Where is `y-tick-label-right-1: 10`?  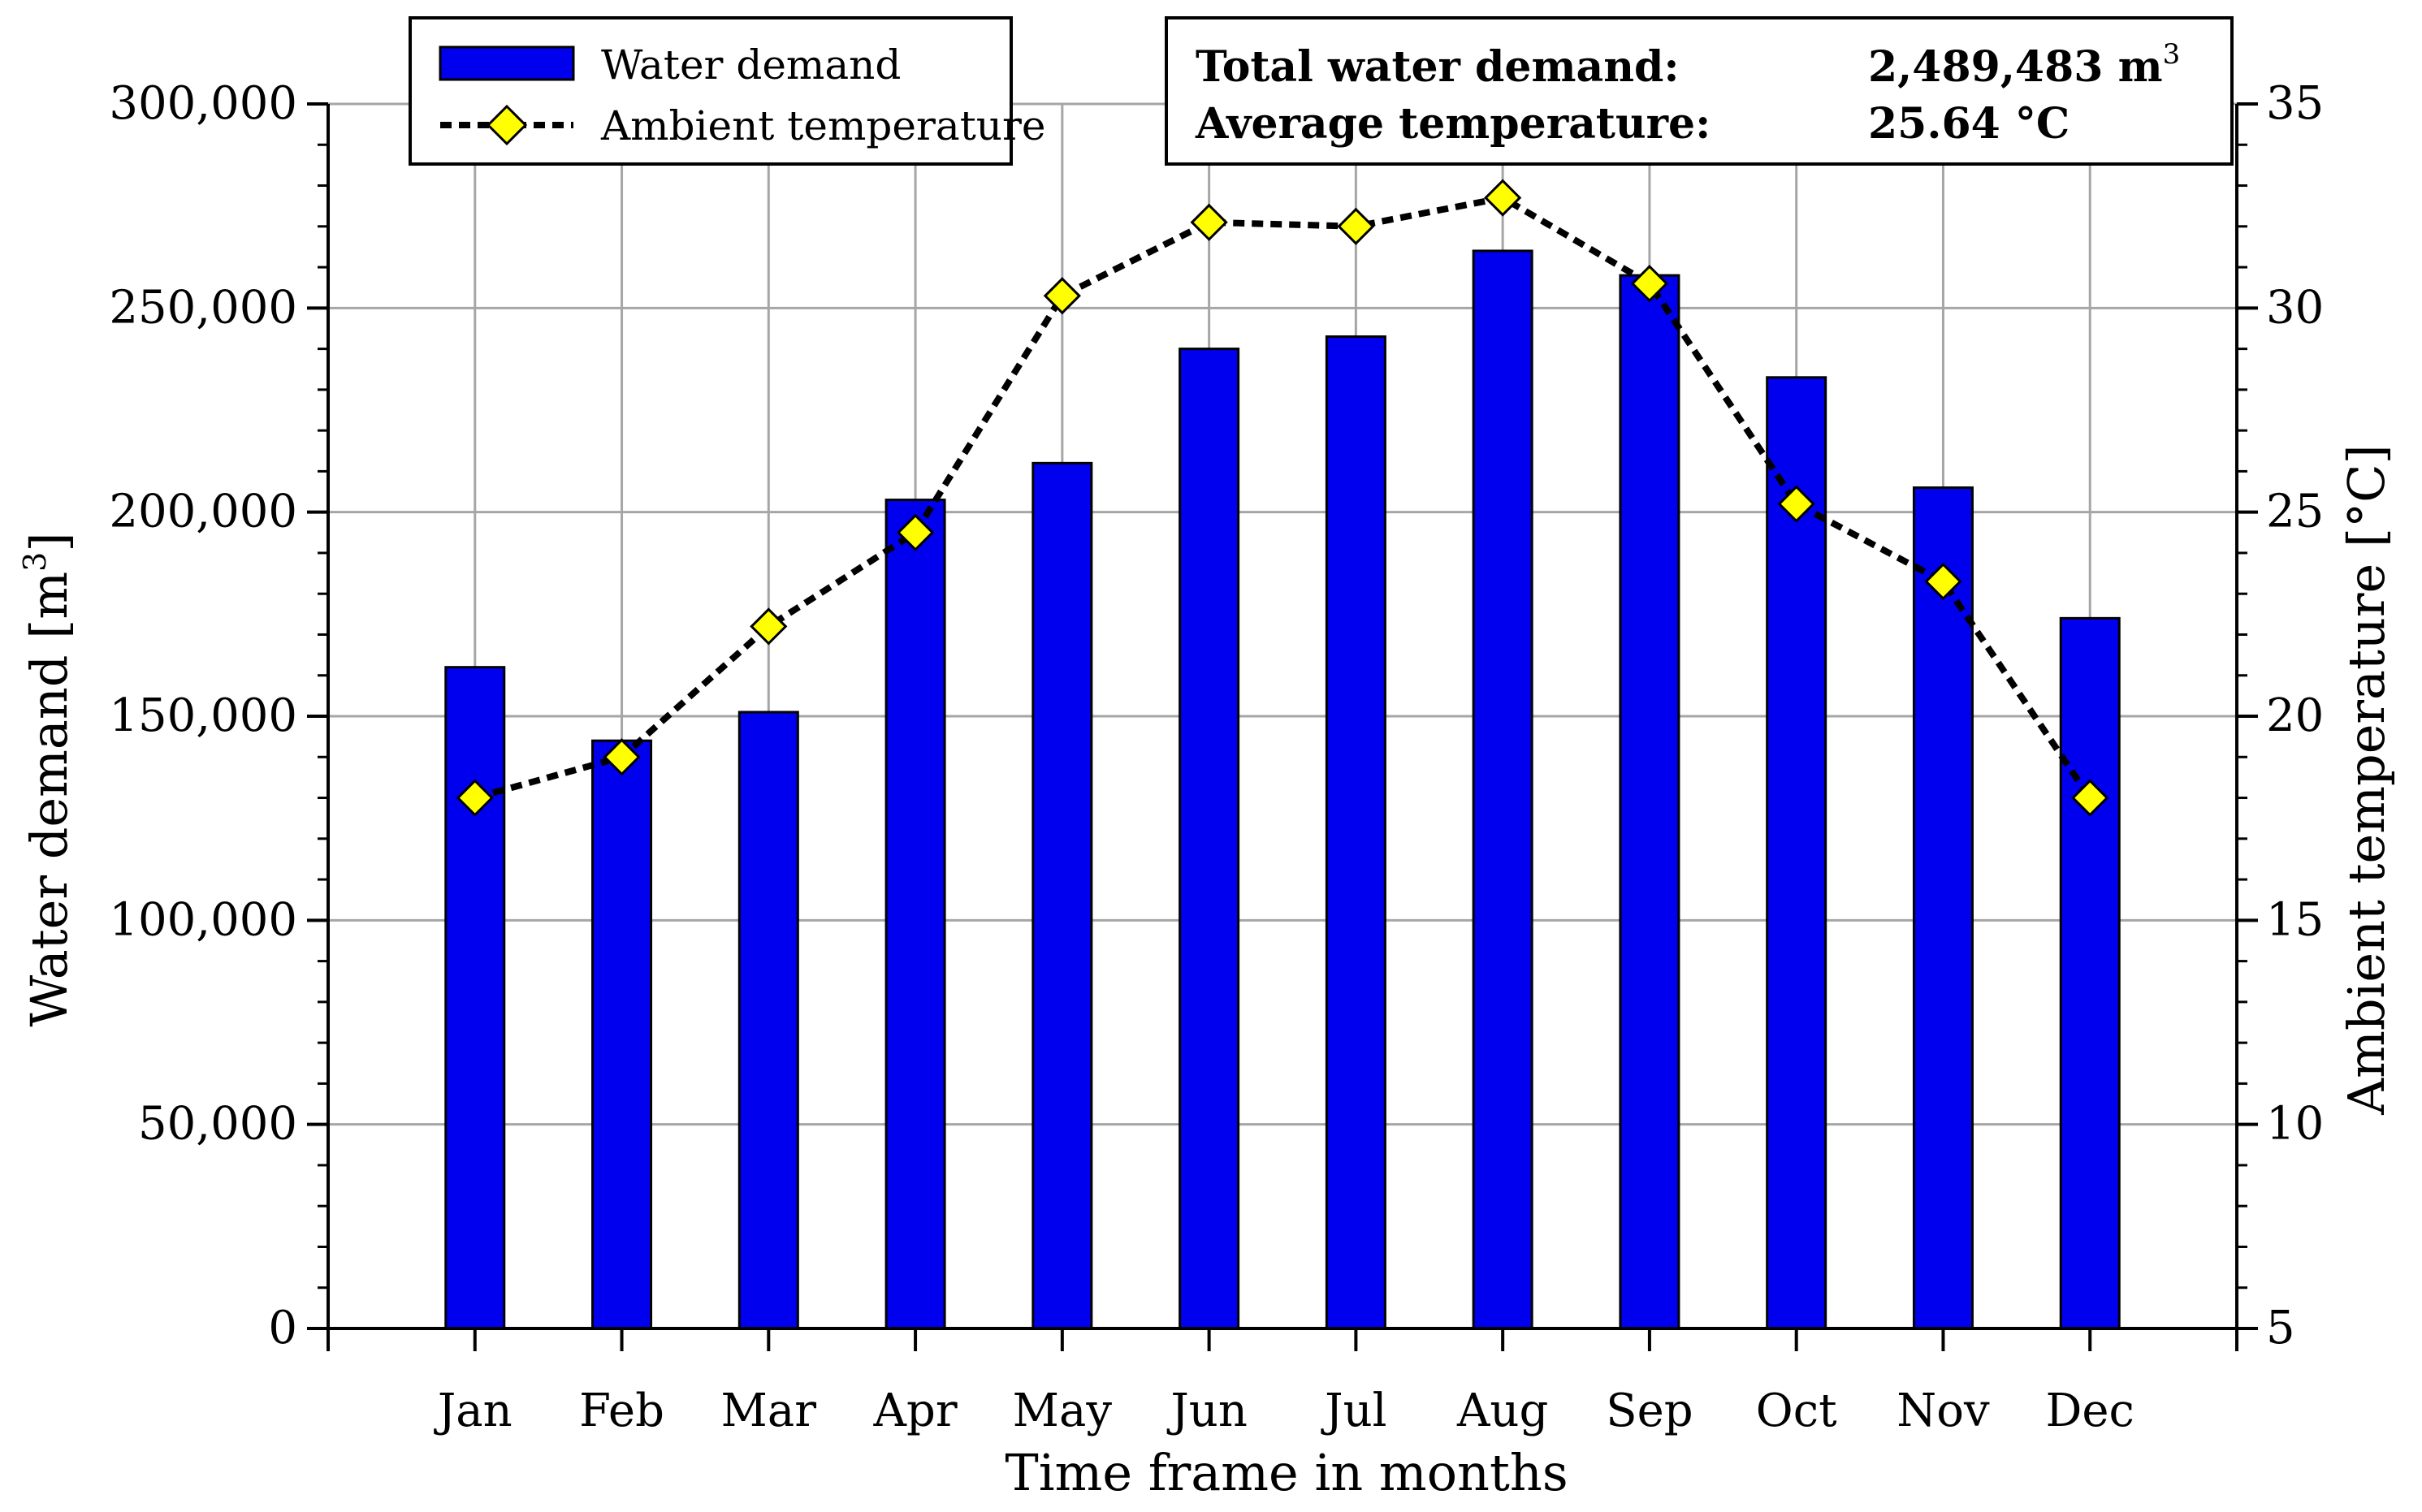 y-tick-label-right-1: 10 is located at coordinates (2295, 1124).